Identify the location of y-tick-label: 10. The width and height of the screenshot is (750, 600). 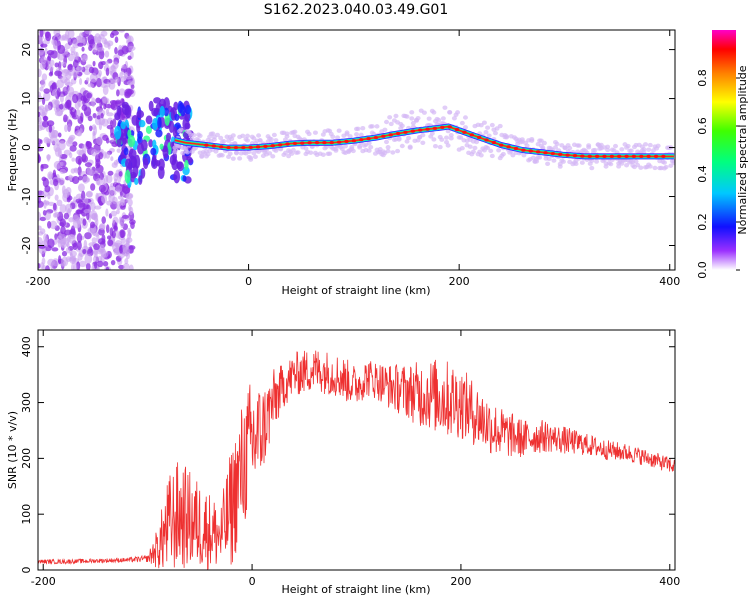
(26, 99).